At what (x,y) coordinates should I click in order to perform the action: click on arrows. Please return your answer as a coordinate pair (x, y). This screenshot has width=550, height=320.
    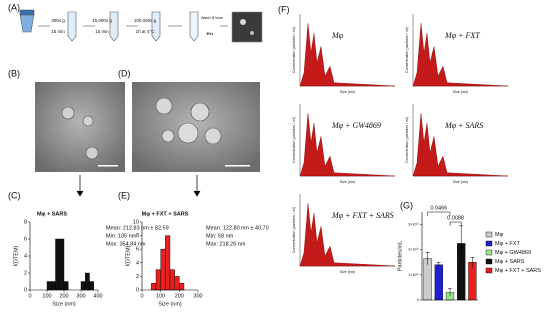
    Looking at the image, I should click on (138, 186).